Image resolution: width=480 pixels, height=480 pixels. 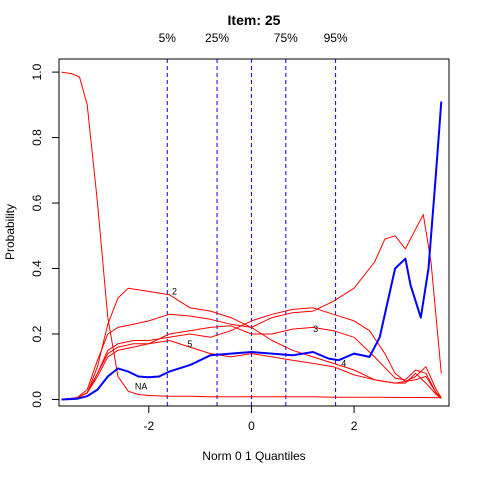 I want to click on y-tick-label: 0.0, so click(x=37, y=399).